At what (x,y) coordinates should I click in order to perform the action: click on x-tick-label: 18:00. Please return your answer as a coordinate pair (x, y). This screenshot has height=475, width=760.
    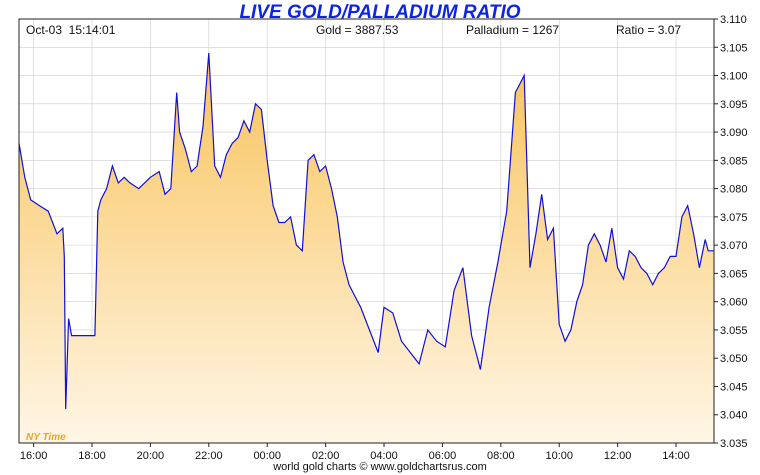
    Looking at the image, I should click on (92, 456).